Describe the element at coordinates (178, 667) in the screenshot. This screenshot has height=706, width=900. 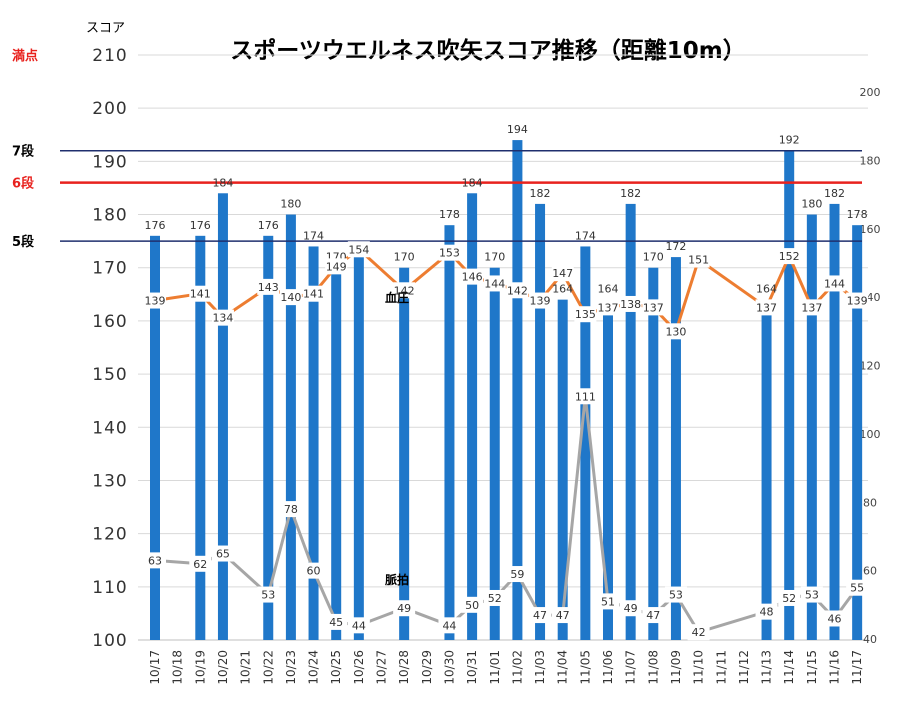
I see `x-tick-label: 10/18` at that location.